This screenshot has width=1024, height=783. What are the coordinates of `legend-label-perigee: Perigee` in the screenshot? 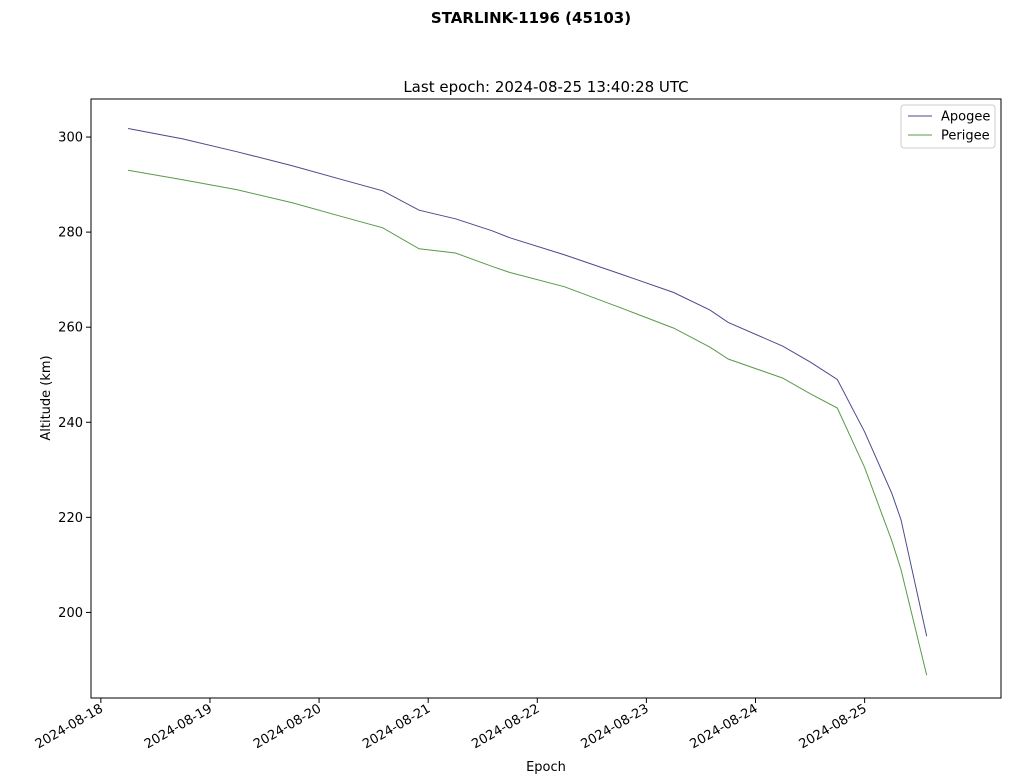 It's located at (965, 136).